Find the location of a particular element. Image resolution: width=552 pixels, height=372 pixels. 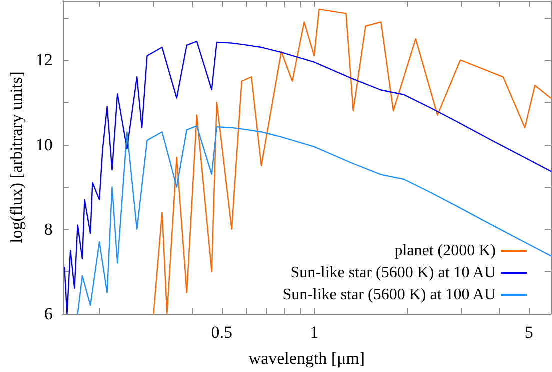

x-tick-label: 1 is located at coordinates (314, 332).